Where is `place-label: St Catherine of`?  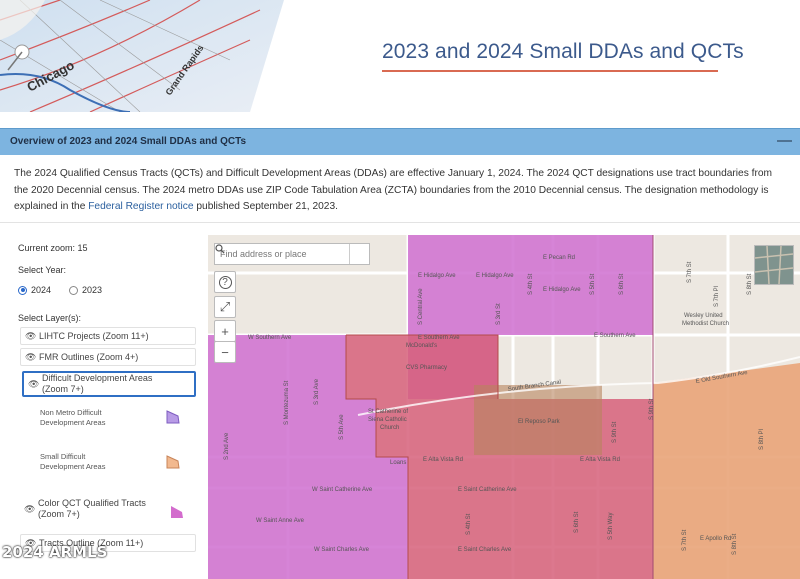
place-label: St Catherine of is located at coordinates (388, 412).